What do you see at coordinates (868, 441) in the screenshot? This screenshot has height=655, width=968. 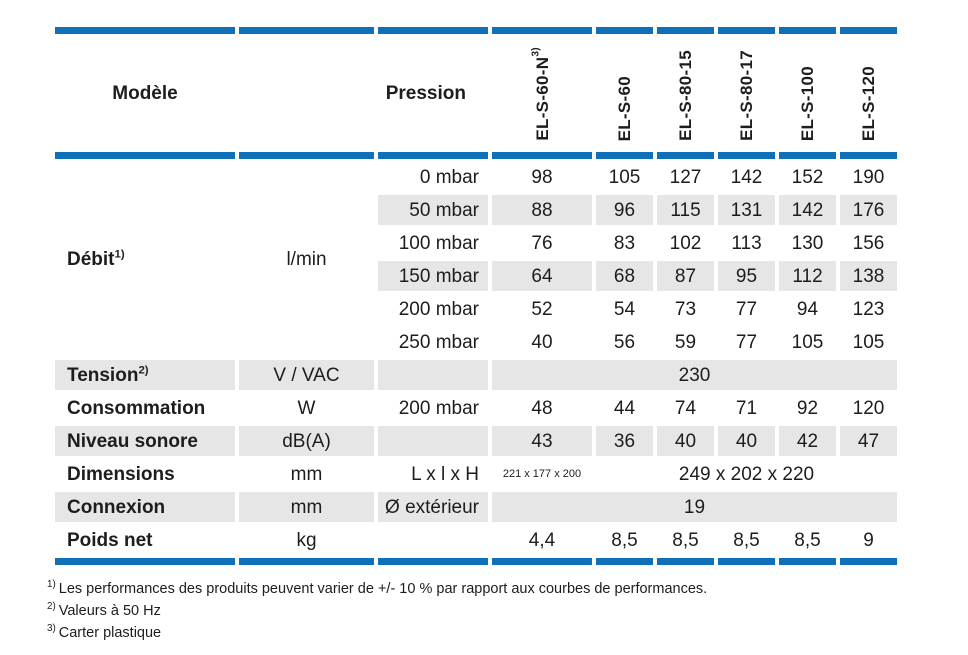 I see `value-cell: 47` at bounding box center [868, 441].